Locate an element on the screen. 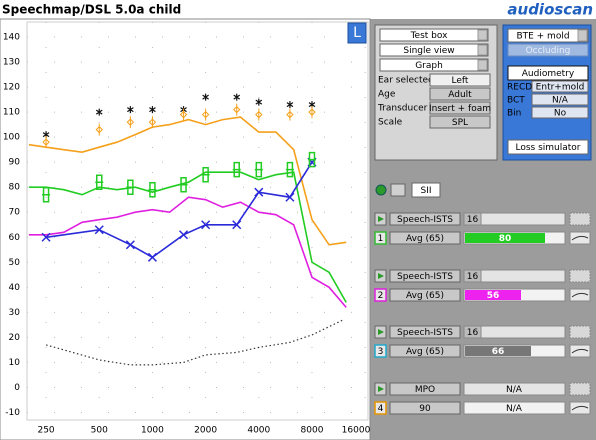 This screenshot has width=596, height=440. y-tick-label: 130 is located at coordinates (11, 63).